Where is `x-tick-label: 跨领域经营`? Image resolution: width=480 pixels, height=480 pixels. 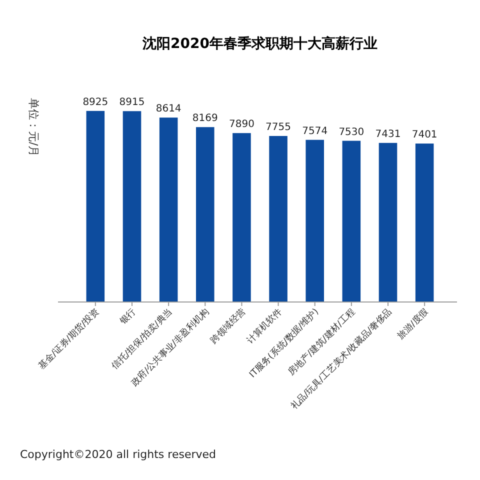
x-tick-label: 跨领域经营 is located at coordinates (228, 326).